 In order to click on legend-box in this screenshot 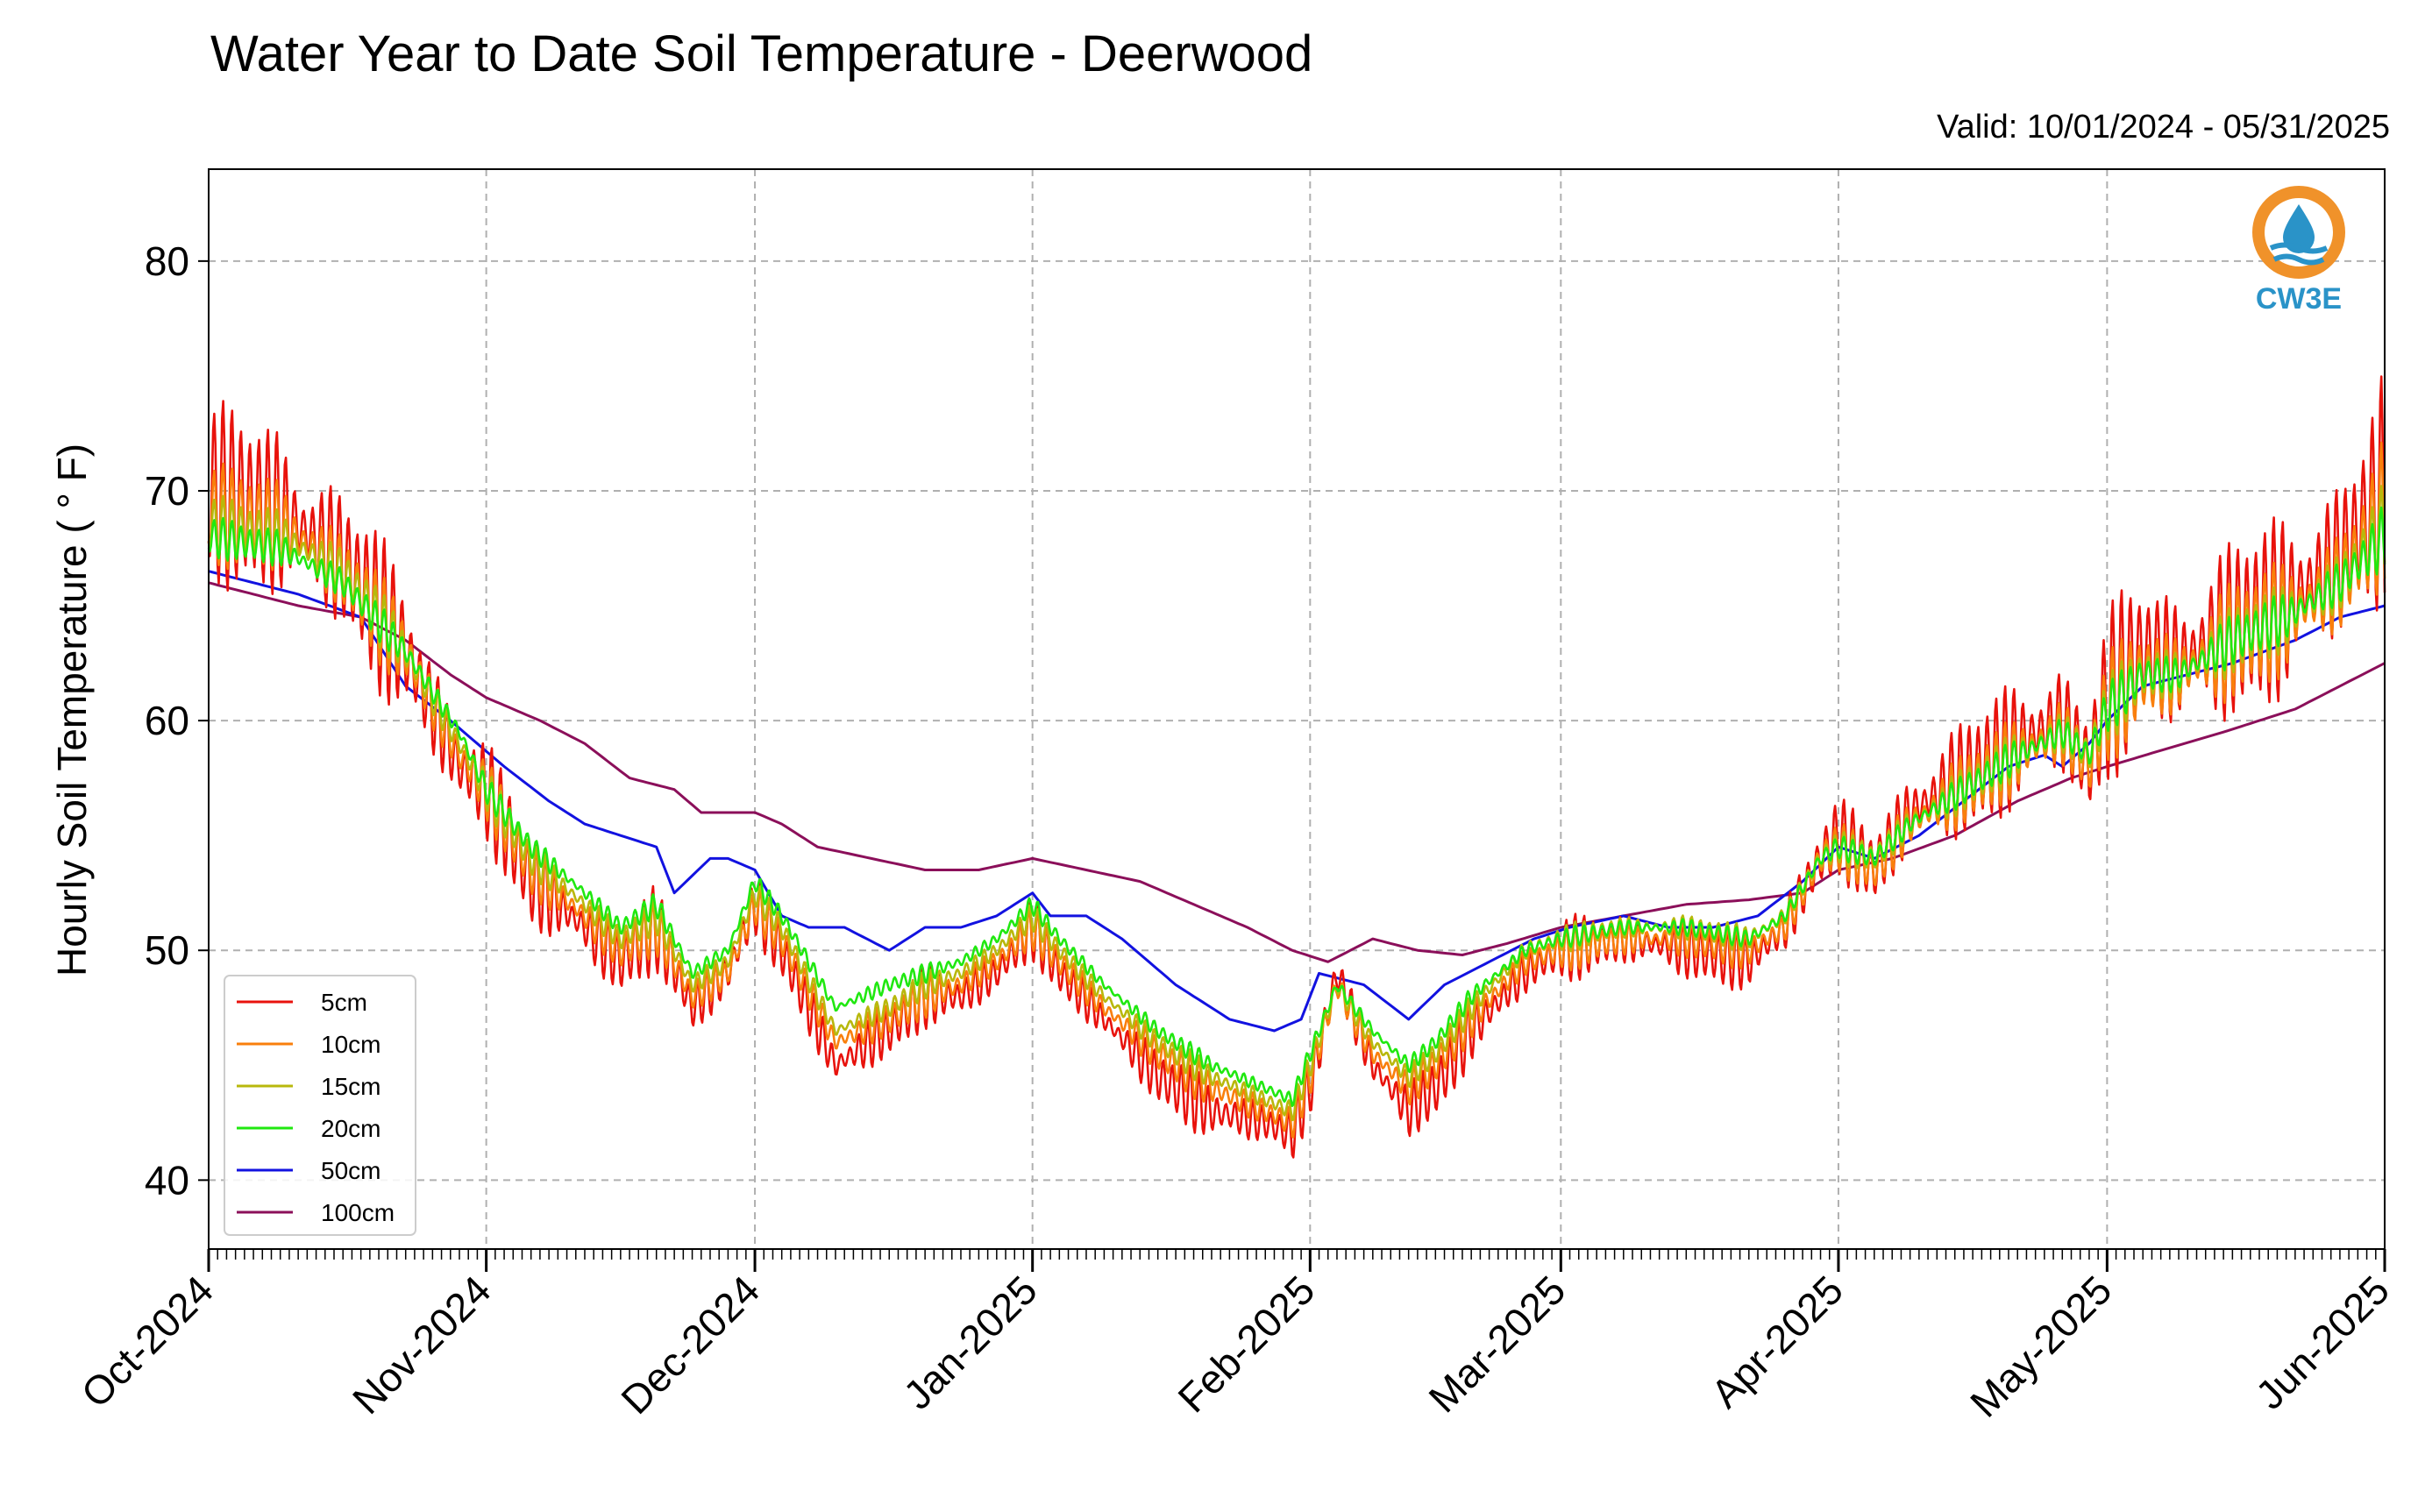, I will do `click(320, 1105)`.